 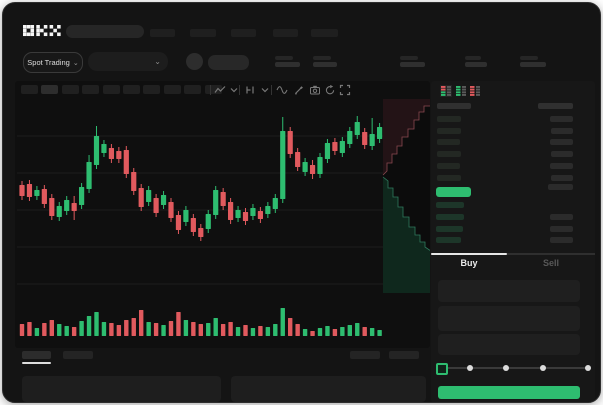 What do you see at coordinates (220, 90) in the screenshot?
I see `indicators-icon` at bounding box center [220, 90].